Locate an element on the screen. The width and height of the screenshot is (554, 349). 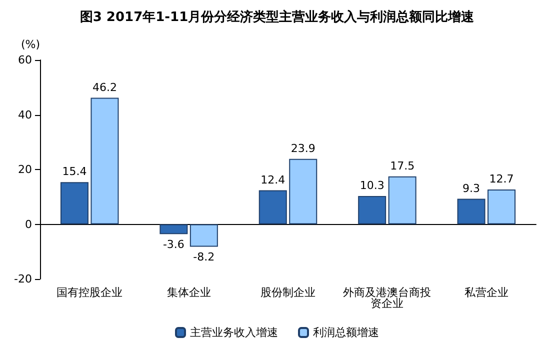
x-tick-label: 国有控股企业 is located at coordinates (89, 292).